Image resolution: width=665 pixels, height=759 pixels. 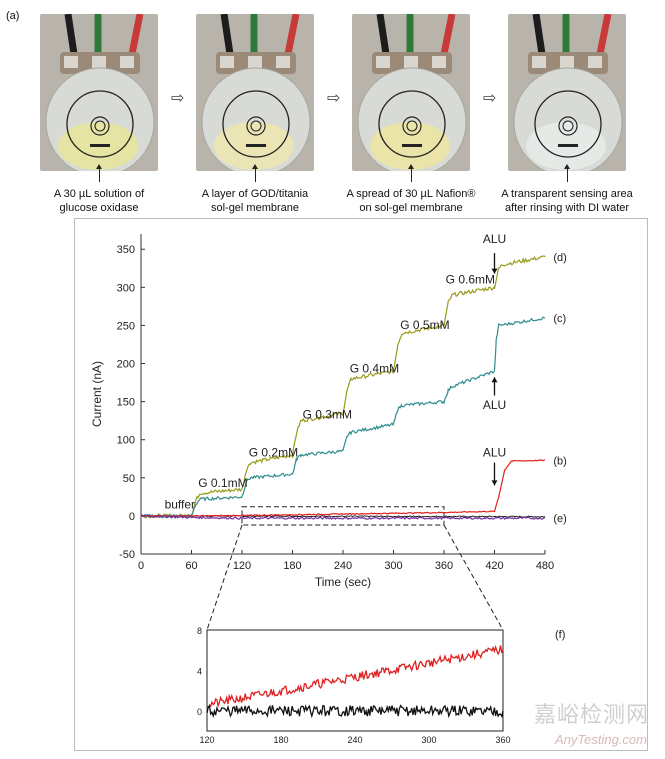 I want to click on series-label: (e), so click(x=559, y=519).